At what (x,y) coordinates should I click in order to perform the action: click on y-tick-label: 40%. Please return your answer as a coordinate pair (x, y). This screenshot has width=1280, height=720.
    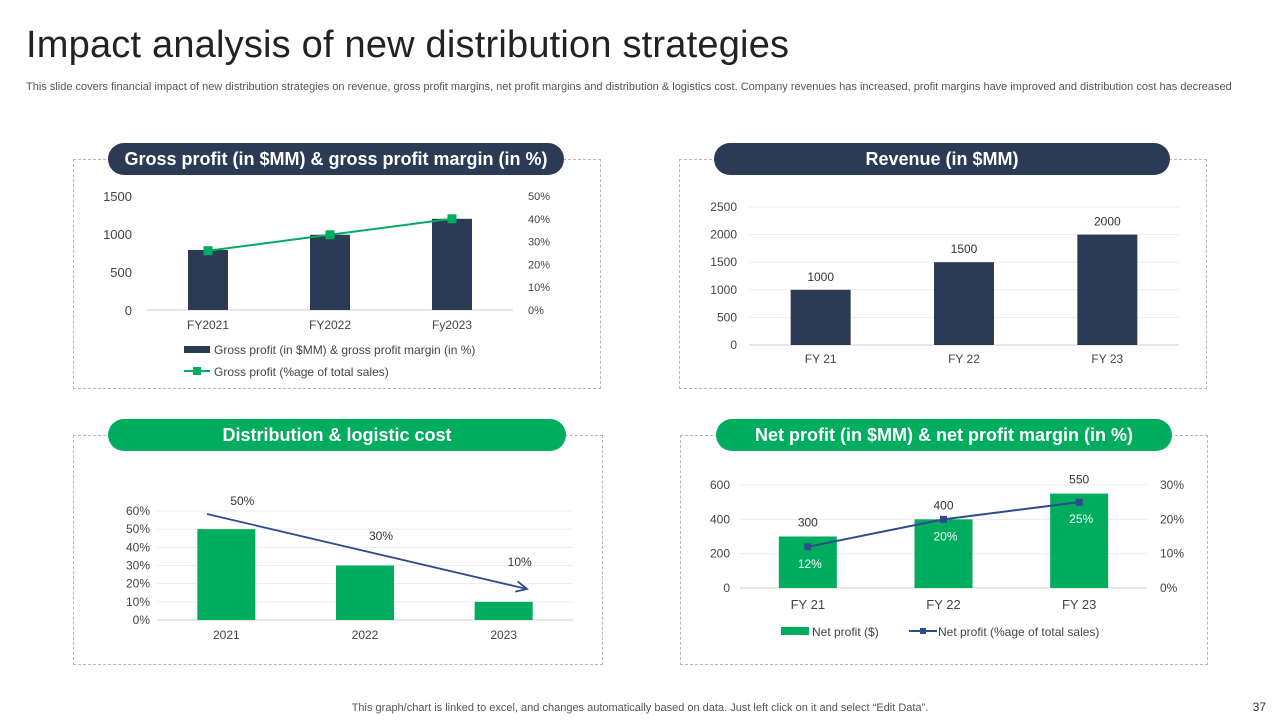
    Looking at the image, I should click on (138, 547).